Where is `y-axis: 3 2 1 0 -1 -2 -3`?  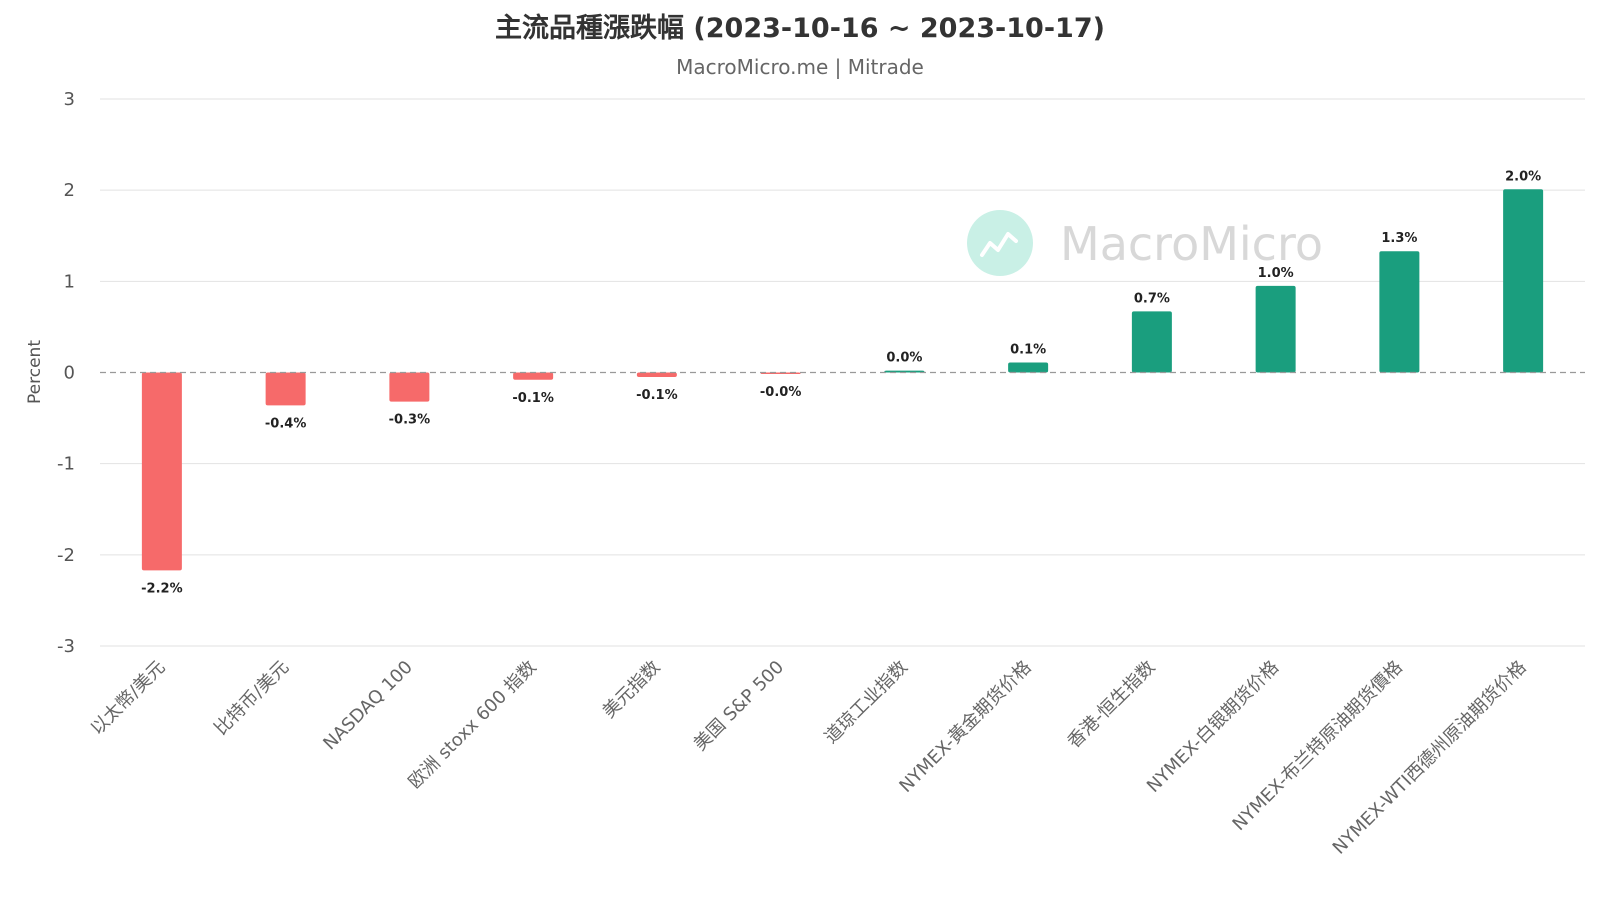 y-axis: 3 2 1 0 -1 -2 -3 is located at coordinates (66, 373).